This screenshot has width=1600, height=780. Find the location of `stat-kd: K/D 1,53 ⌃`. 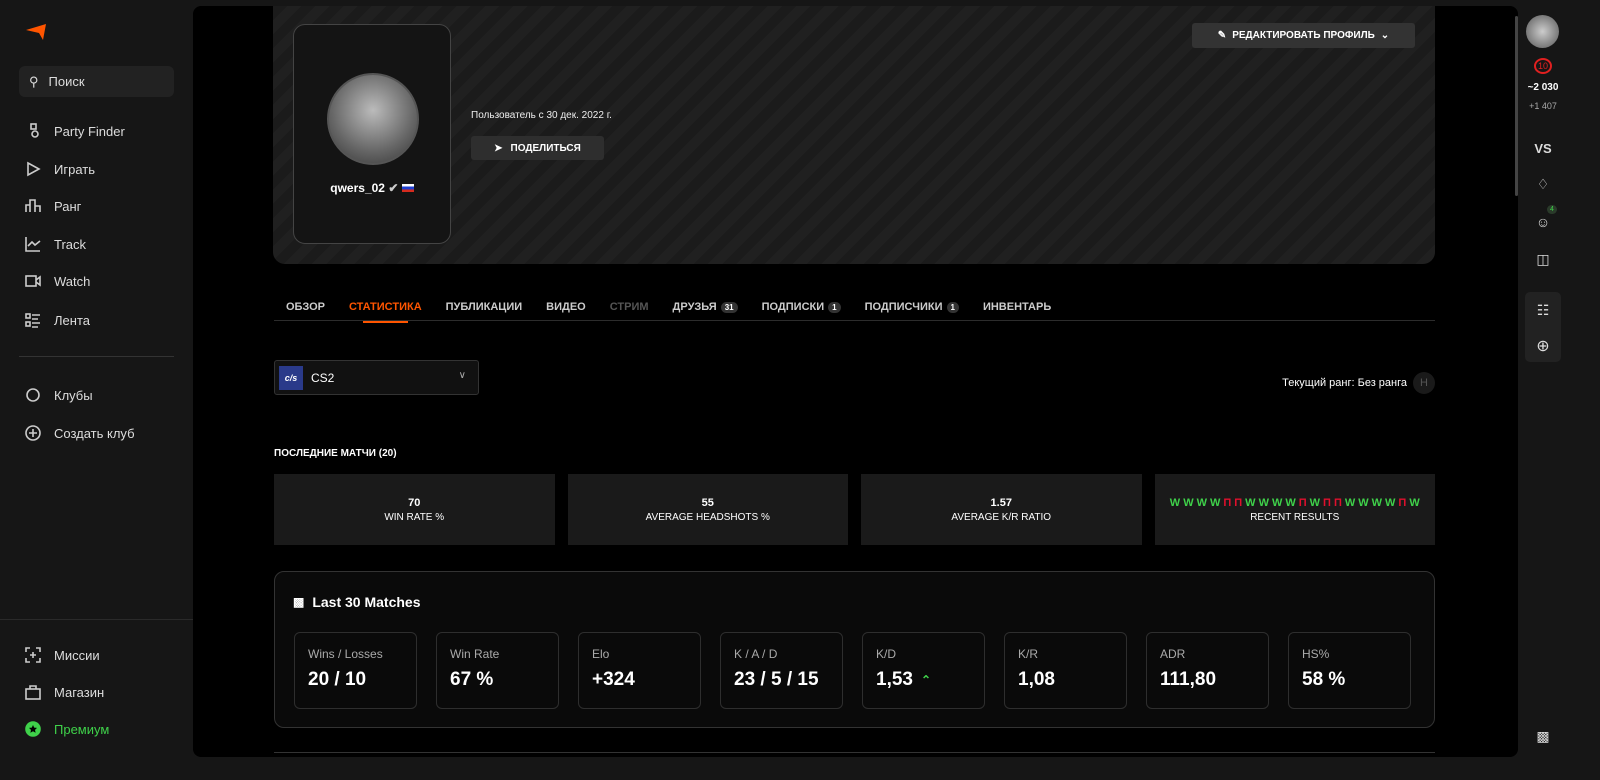

stat-kd: K/D 1,53 ⌃ is located at coordinates (923, 670).